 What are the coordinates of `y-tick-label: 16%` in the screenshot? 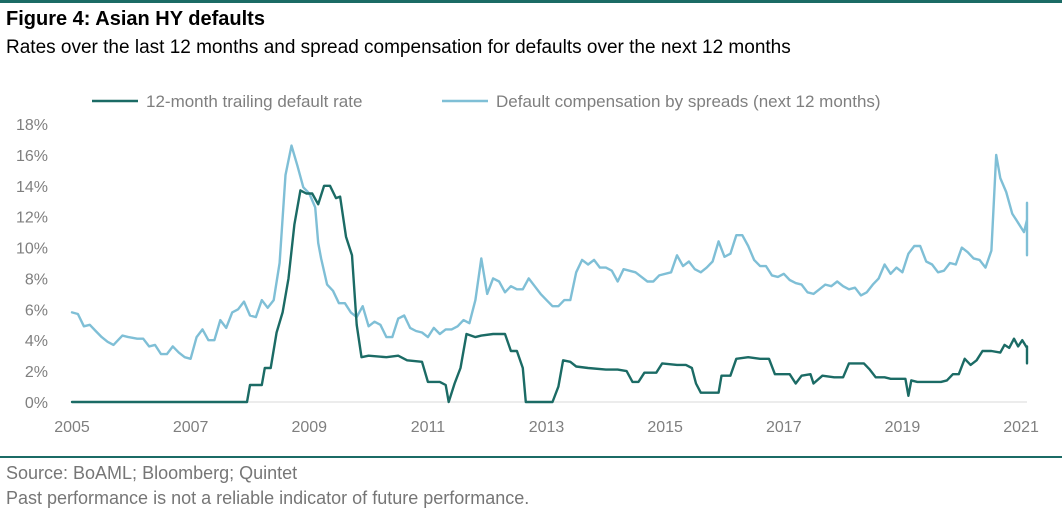 It's located at (32, 156).